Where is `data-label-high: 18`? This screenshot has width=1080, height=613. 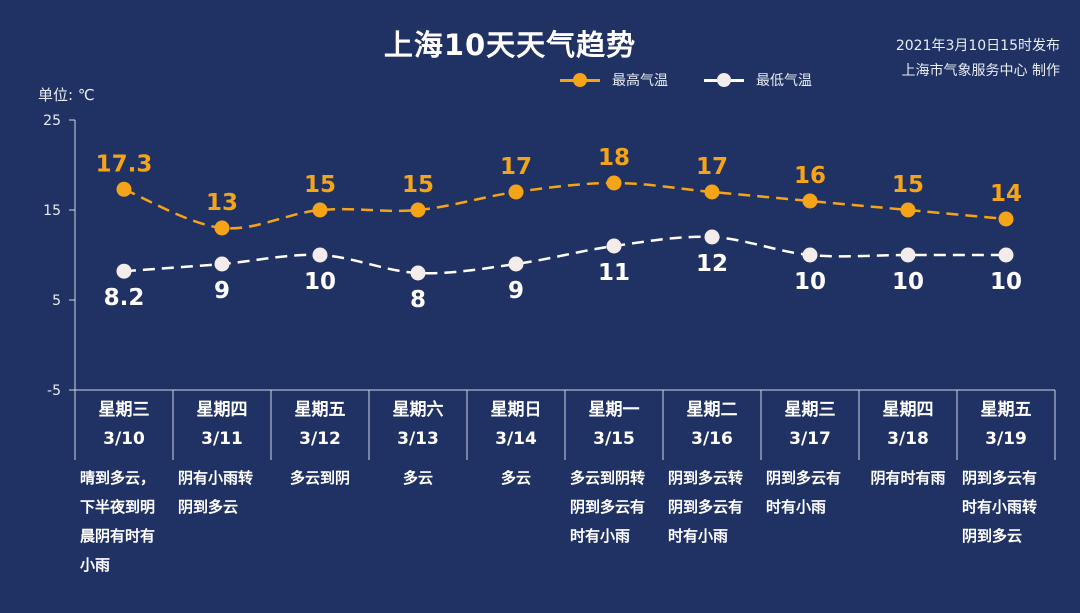
data-label-high: 18 is located at coordinates (614, 158).